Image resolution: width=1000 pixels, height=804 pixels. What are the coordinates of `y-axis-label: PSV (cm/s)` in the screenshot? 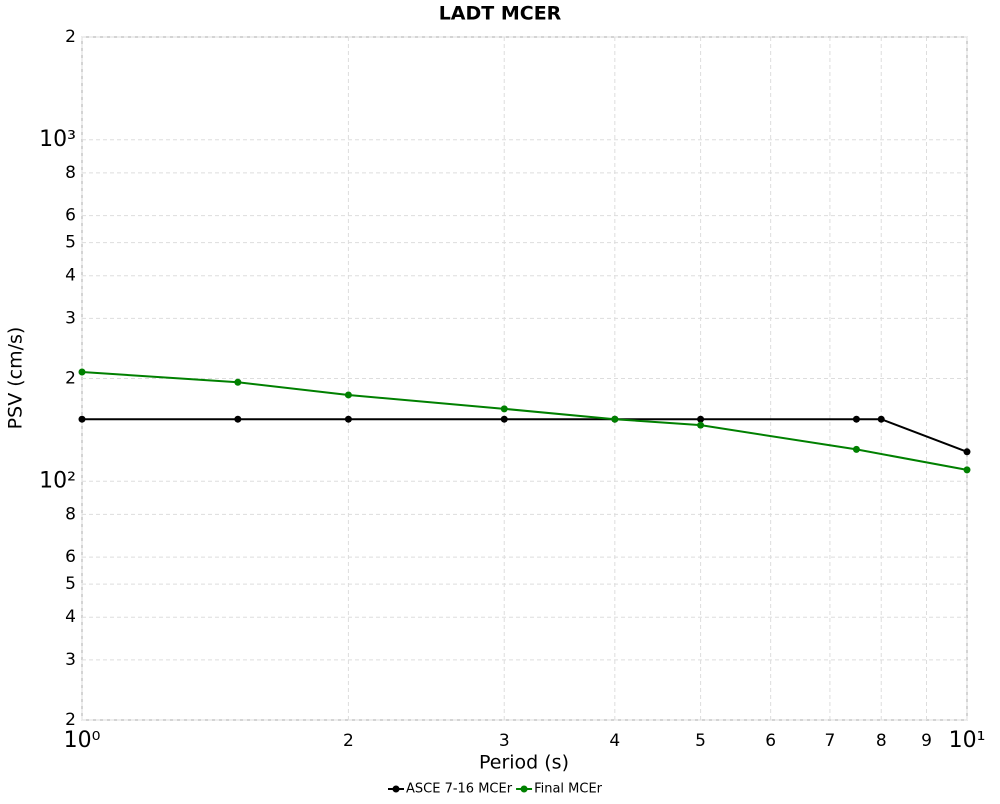 It's located at (16, 378).